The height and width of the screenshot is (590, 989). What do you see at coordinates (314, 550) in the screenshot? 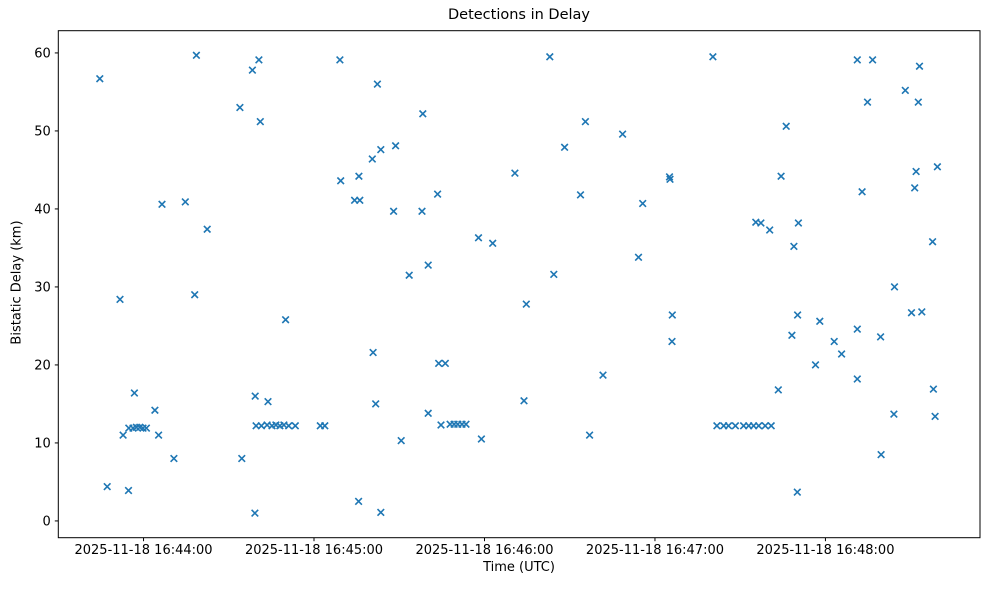
I see `x-tick-label: 2025-11-18 16:45:00` at bounding box center [314, 550].